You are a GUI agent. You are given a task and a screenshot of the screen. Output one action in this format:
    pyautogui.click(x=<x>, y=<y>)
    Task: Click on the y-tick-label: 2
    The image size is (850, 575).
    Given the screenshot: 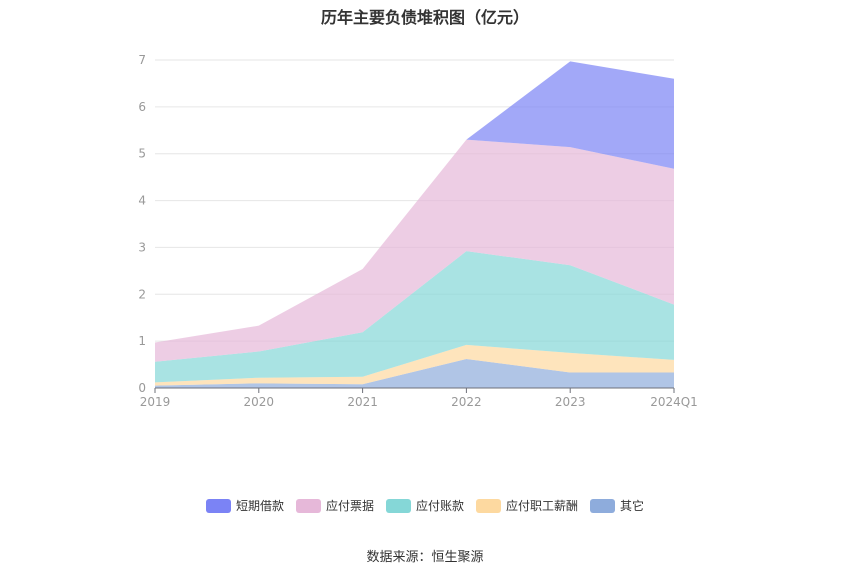 What is the action you would take?
    pyautogui.click(x=142, y=294)
    